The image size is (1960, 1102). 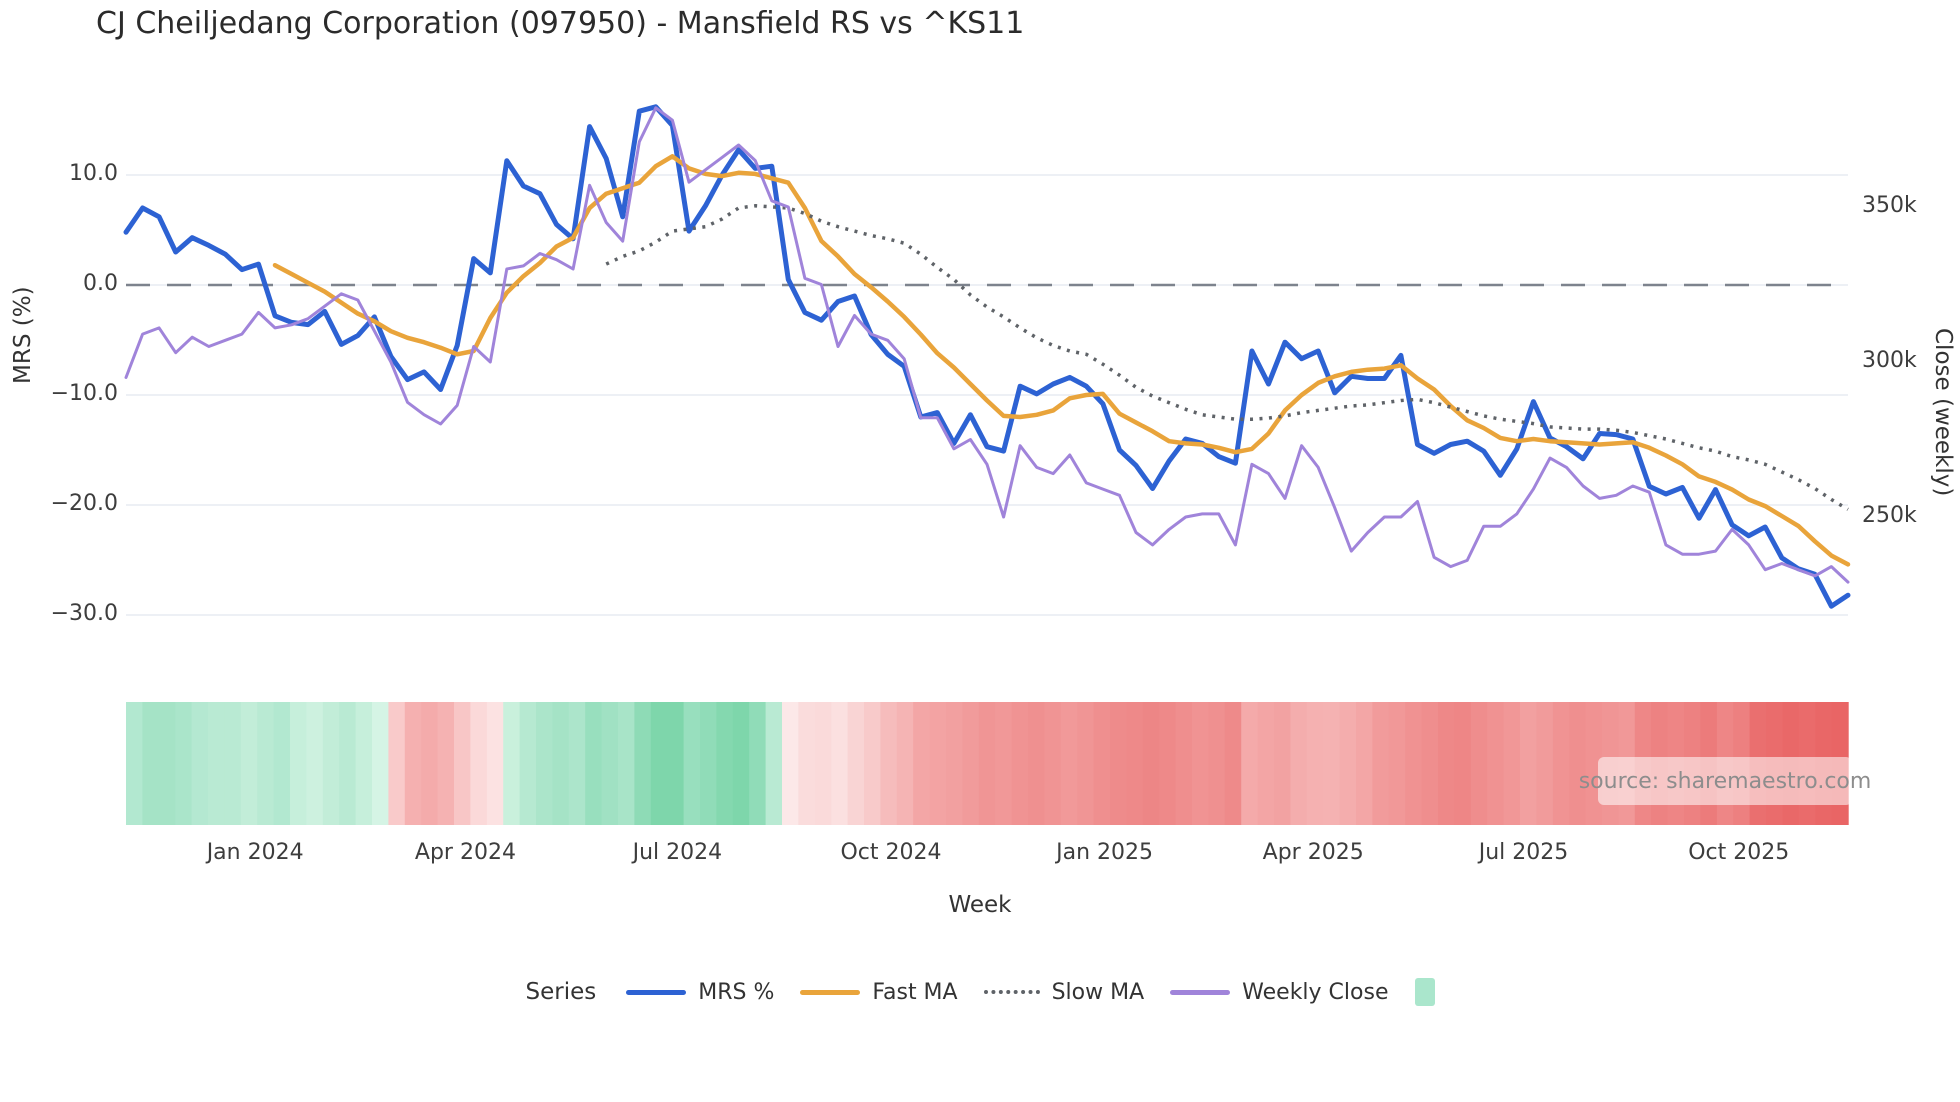 I want to click on y-axis-tick-left: 10.0, so click(x=93, y=173).